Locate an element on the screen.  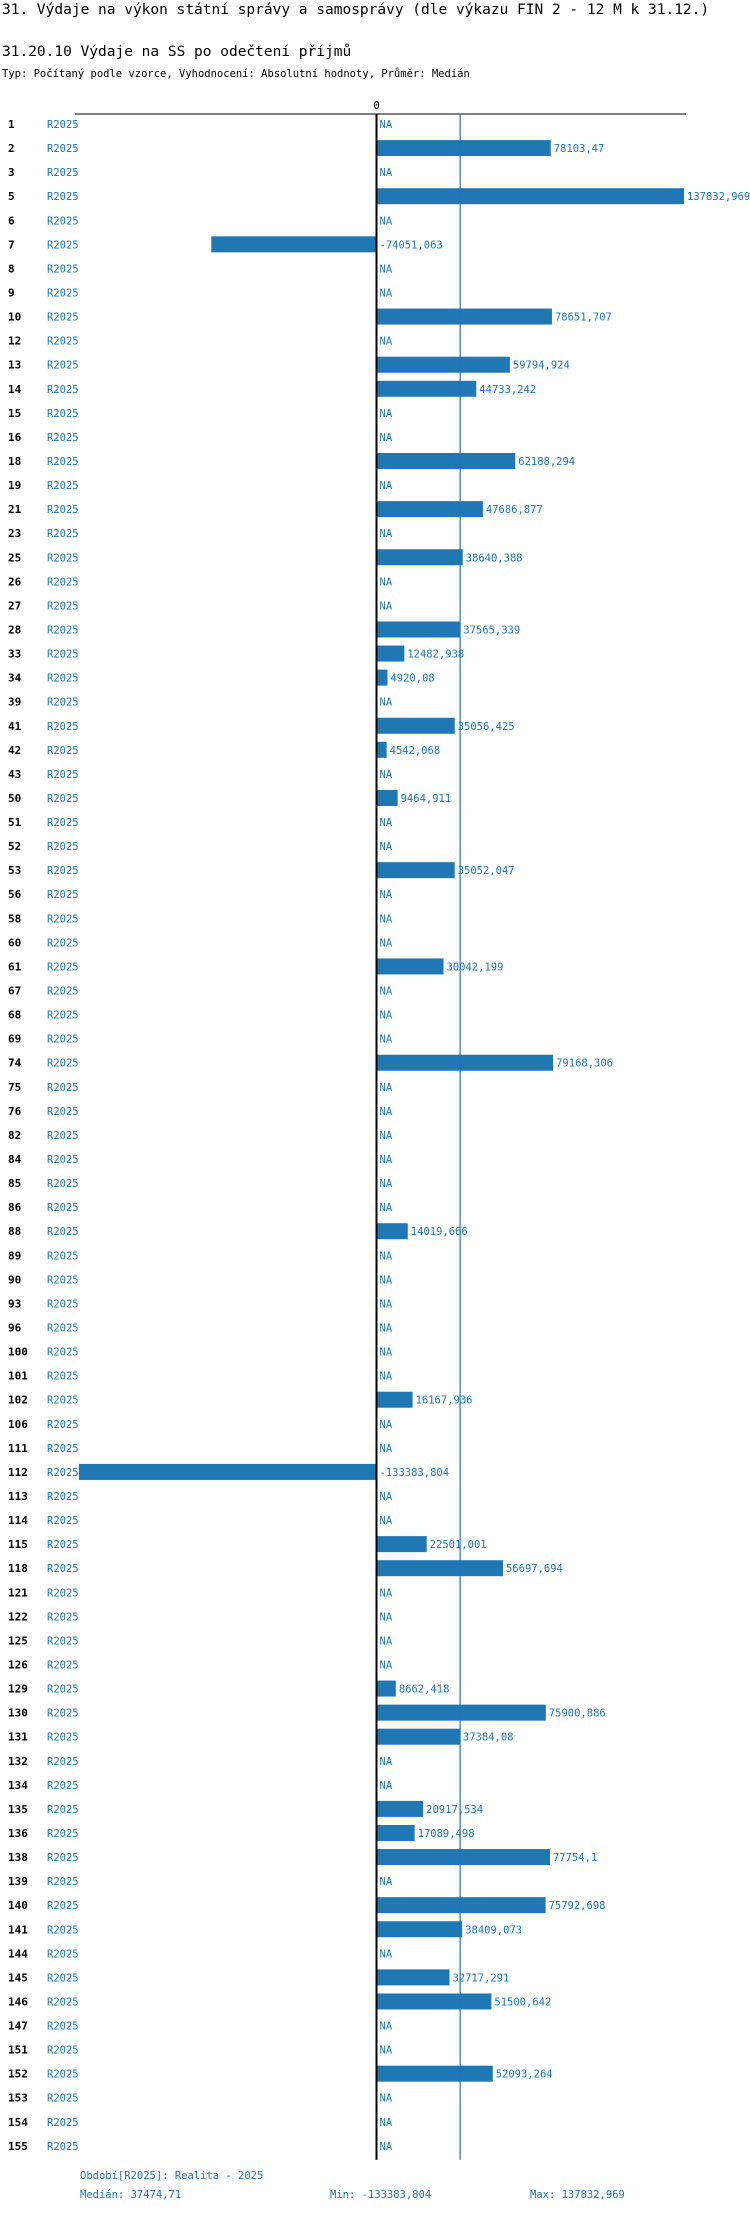
row-label: 89 is located at coordinates (14, 1255).